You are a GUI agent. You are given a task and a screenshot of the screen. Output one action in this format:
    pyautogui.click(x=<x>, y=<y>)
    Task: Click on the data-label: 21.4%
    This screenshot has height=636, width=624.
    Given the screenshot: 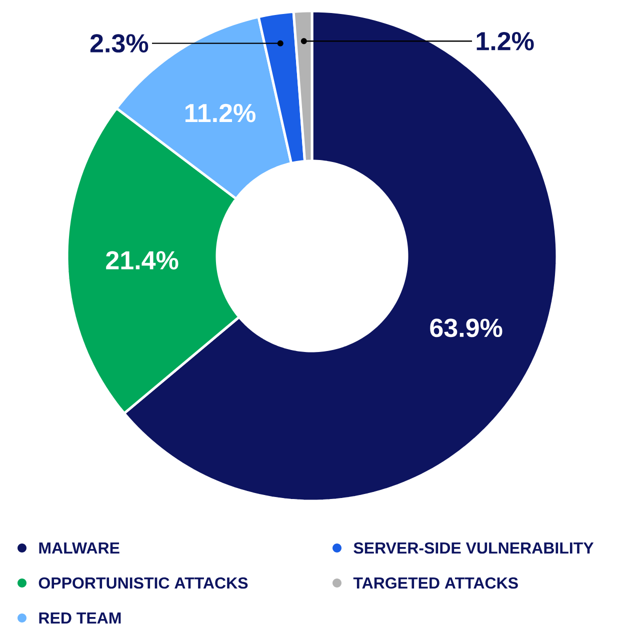 What is the action you would take?
    pyautogui.click(x=142, y=260)
    